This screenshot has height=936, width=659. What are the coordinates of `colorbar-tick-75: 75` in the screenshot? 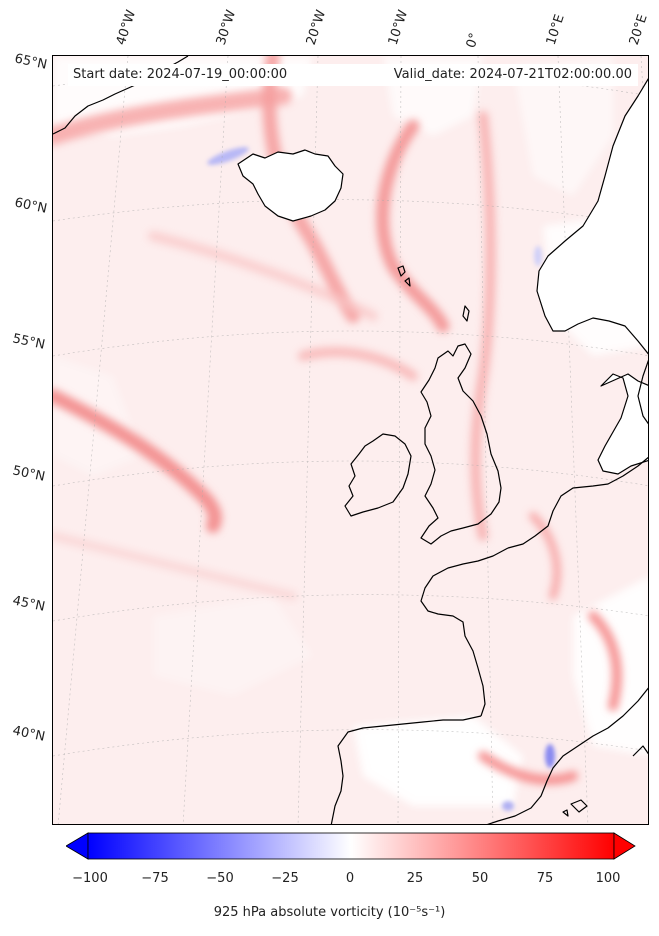 It's located at (545, 878).